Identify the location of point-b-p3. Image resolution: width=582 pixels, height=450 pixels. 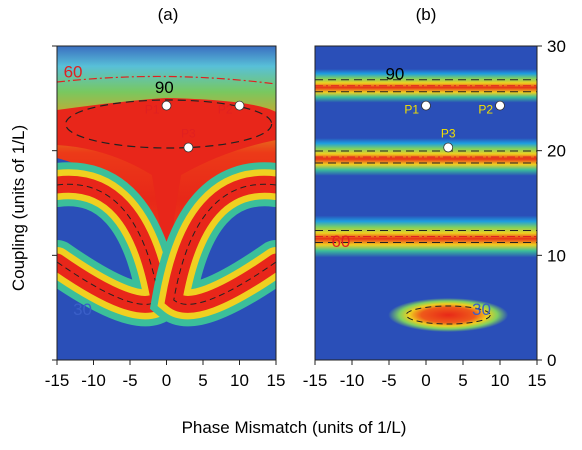
(448, 147).